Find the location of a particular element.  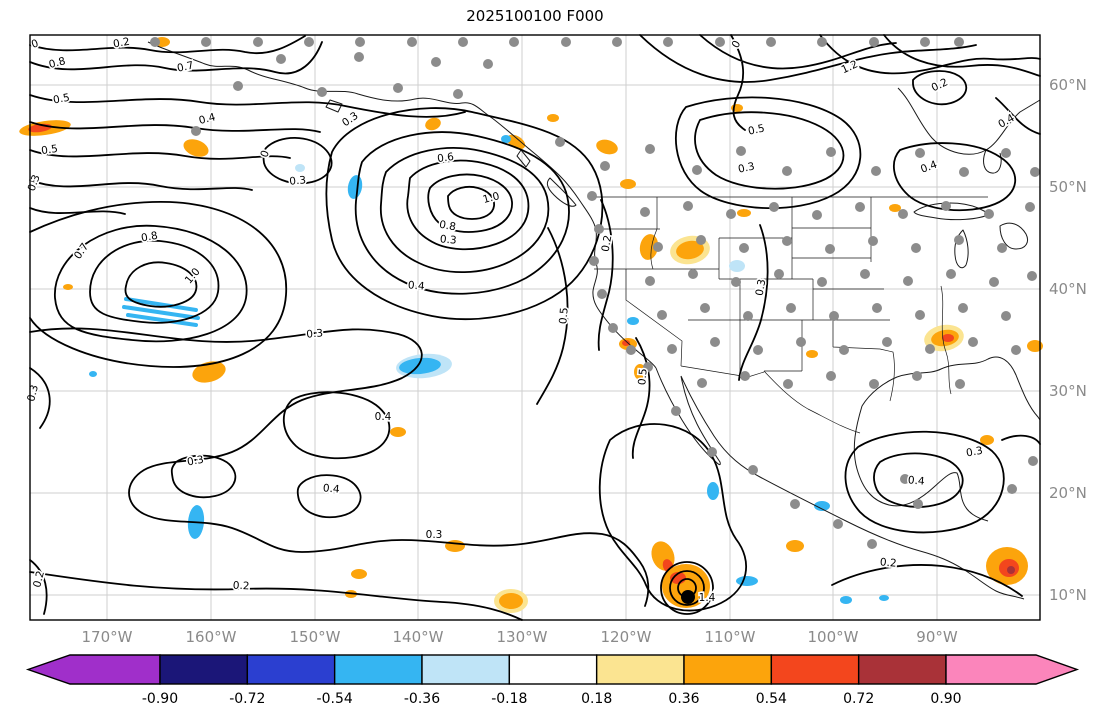

x-axis-tick-label: 90°W is located at coordinates (937, 637).